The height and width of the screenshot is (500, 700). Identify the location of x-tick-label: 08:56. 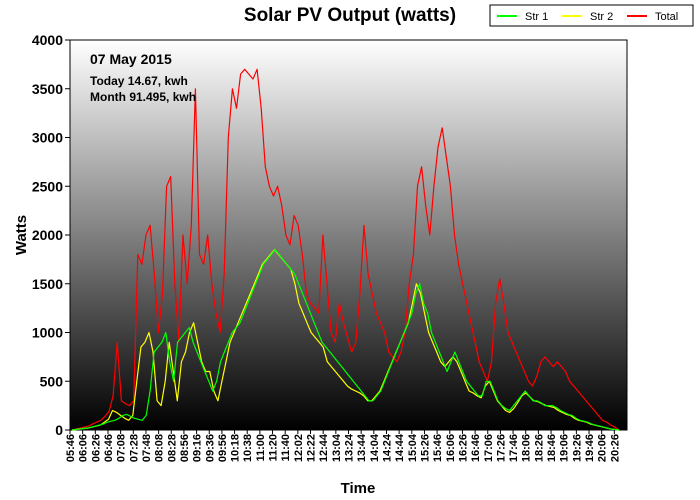
(185, 448).